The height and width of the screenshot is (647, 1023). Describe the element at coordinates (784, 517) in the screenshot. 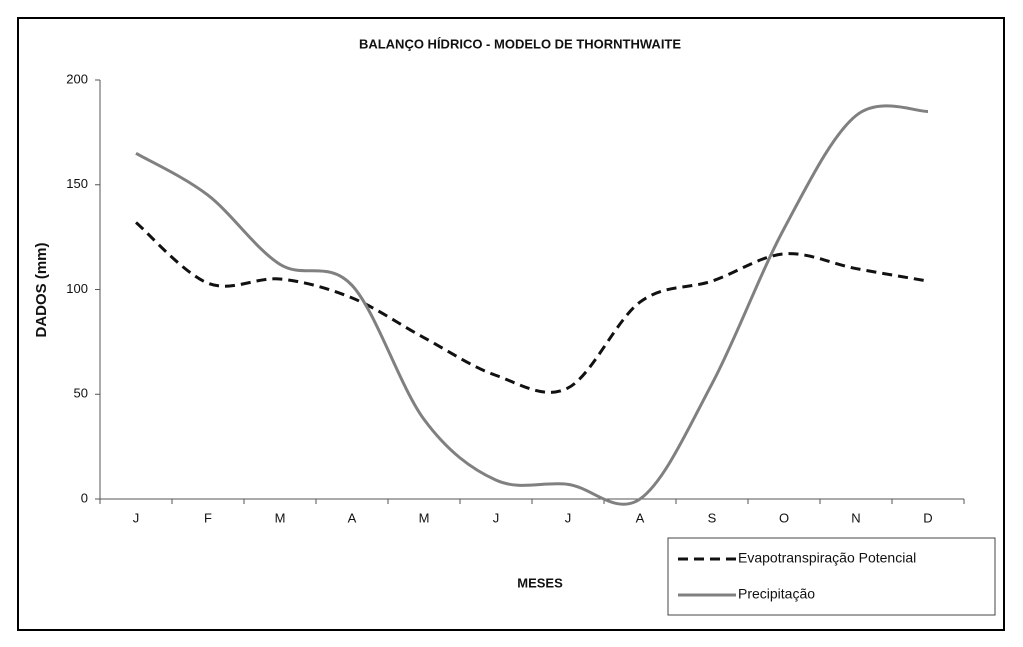

I see `x-tick-label: O` at that location.